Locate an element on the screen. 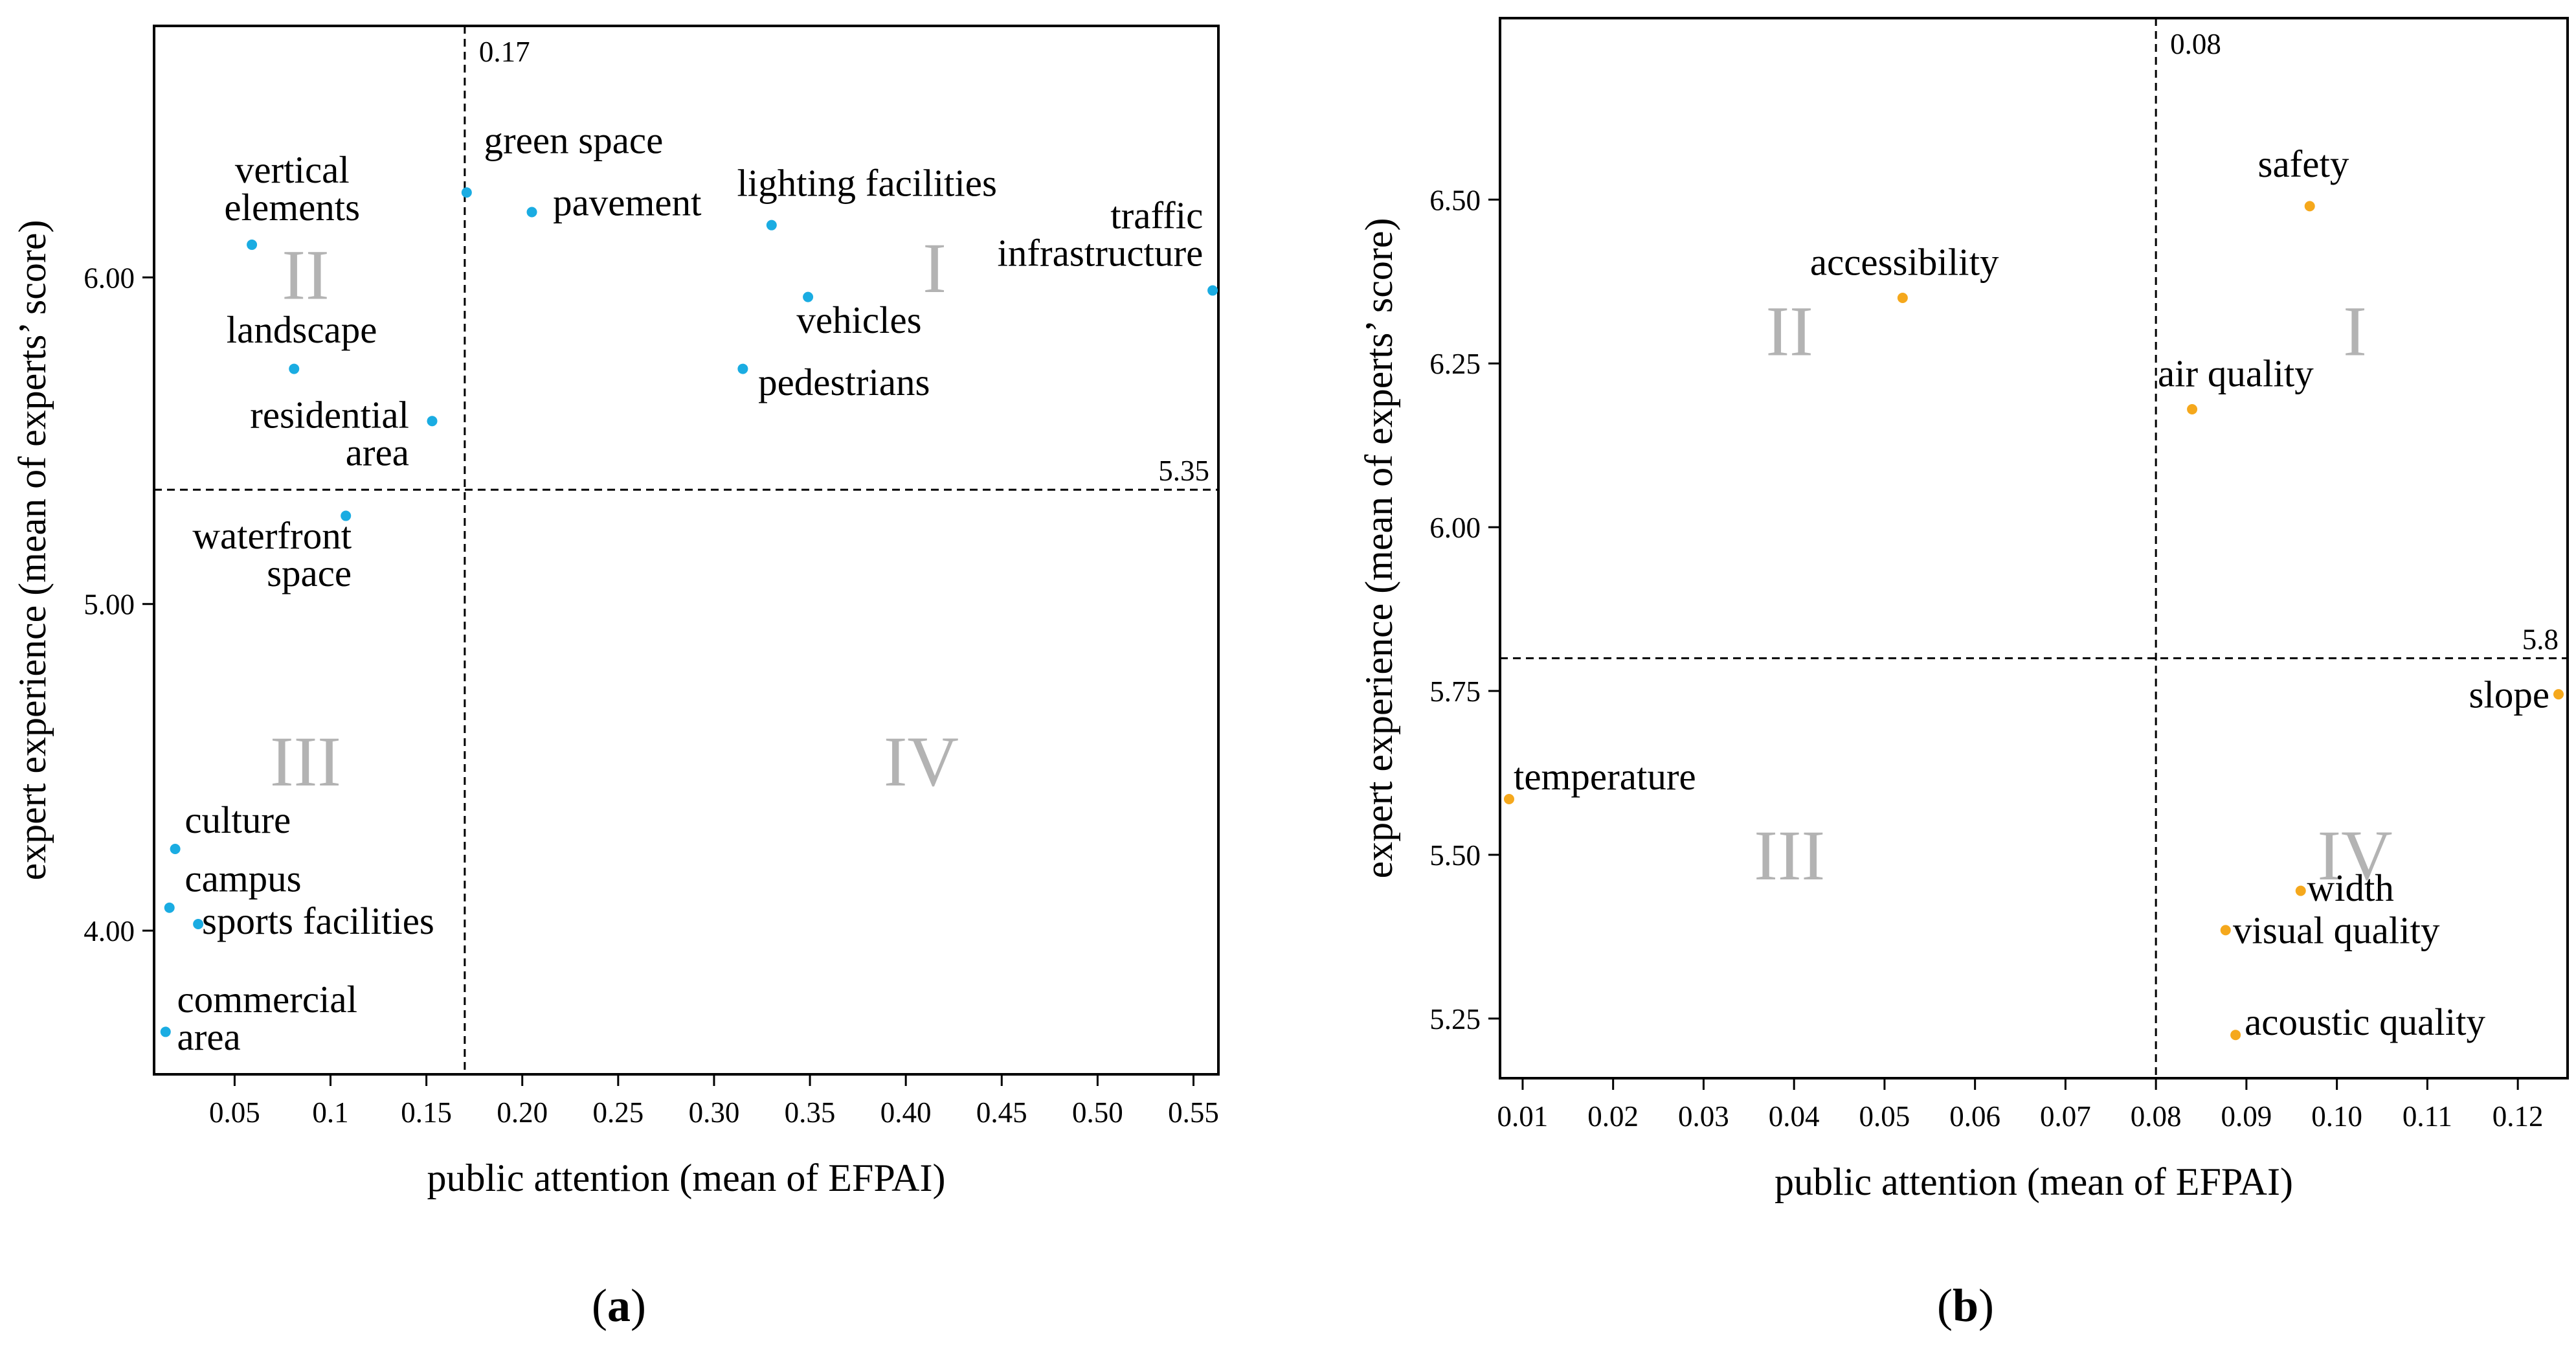 This screenshot has height=1345, width=2576. point-label-line: safety is located at coordinates (2303, 163).